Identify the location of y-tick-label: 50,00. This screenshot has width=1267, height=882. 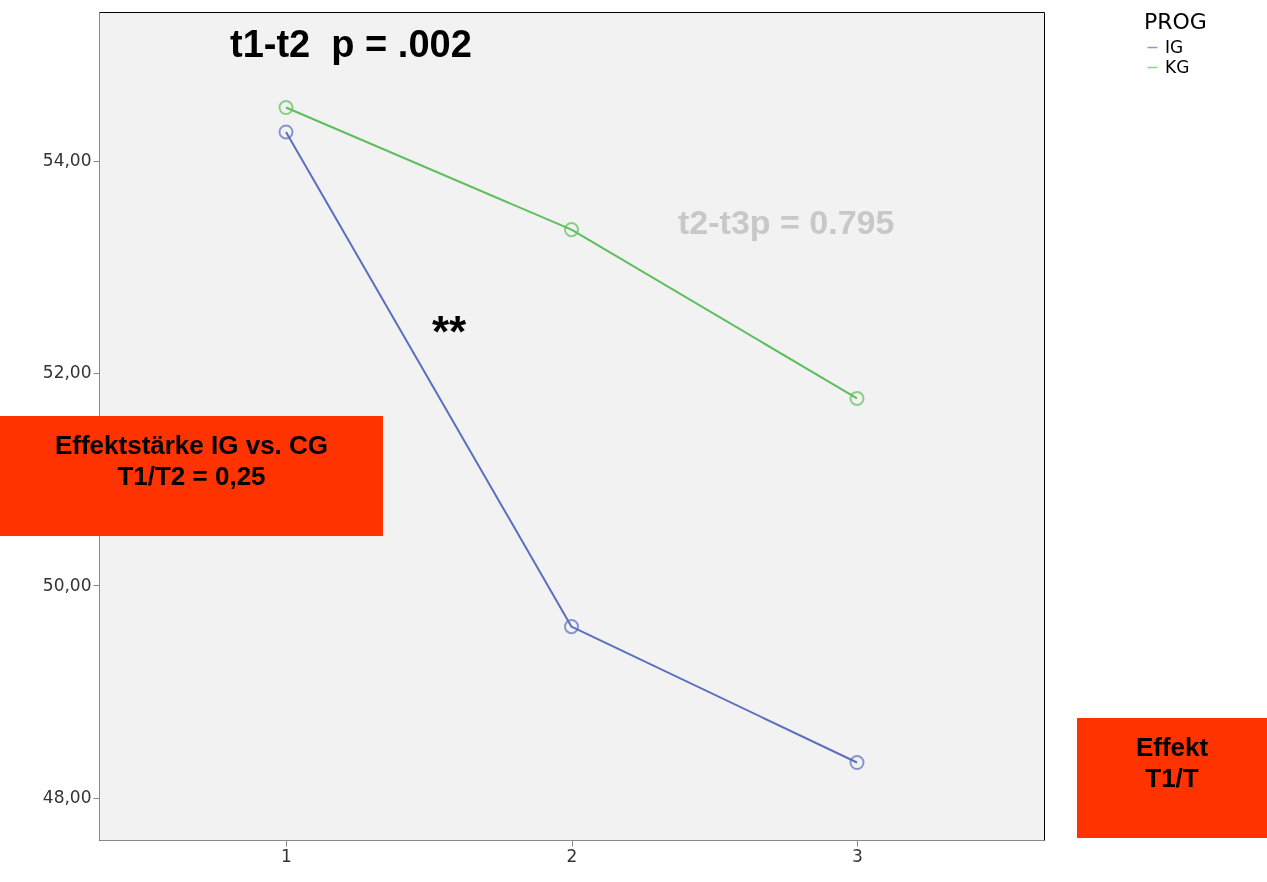
(67, 584).